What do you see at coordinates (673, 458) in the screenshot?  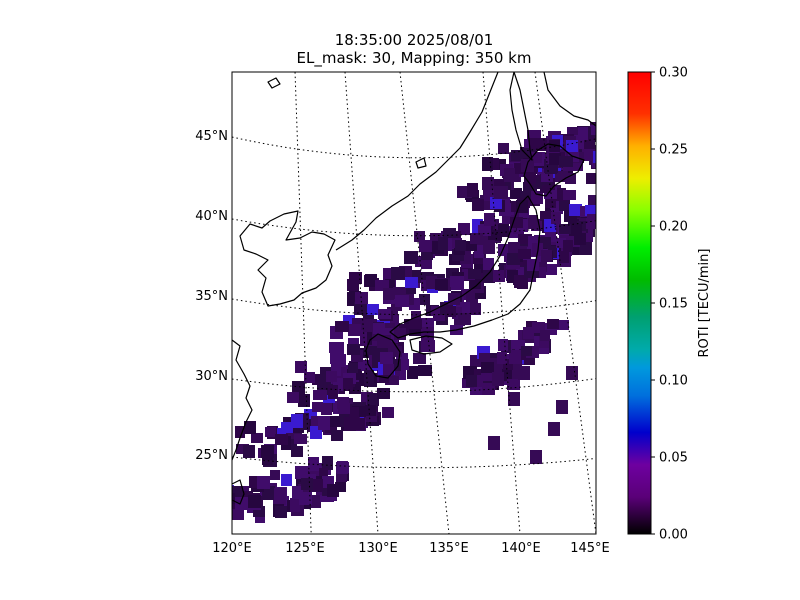 I see `colorbar-tick-label: 0.05` at bounding box center [673, 458].